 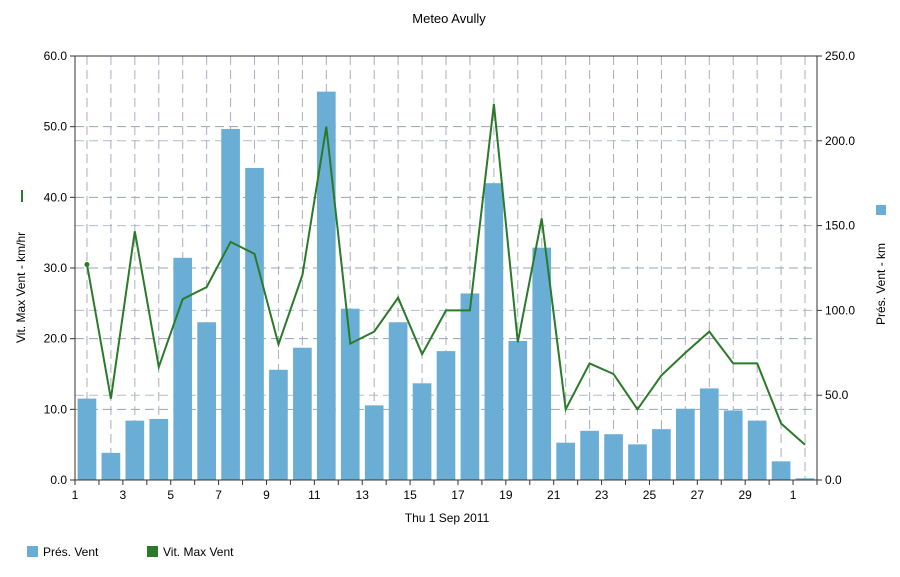 I want to click on right-tick-label-5: 250.0, so click(x=840, y=56).